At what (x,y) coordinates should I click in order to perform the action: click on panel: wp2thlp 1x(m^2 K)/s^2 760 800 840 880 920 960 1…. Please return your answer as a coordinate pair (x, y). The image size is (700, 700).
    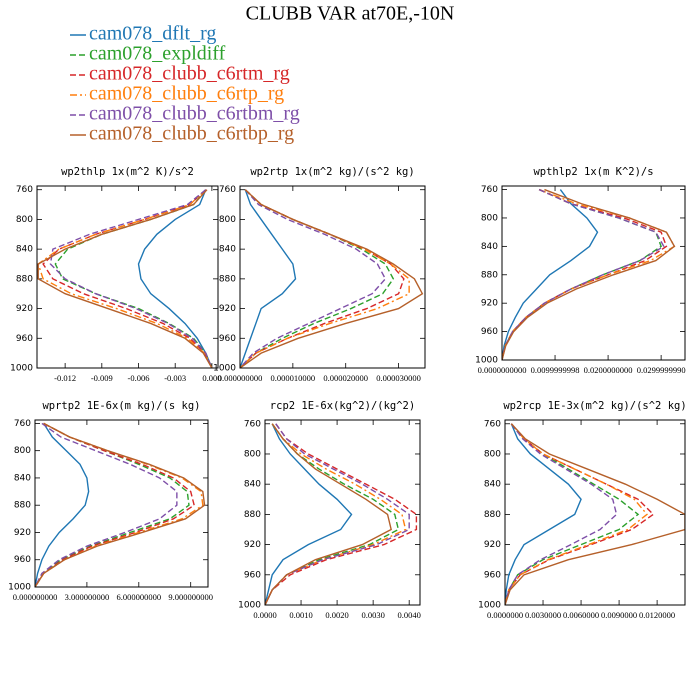
    Looking at the image, I should click on (115, 274).